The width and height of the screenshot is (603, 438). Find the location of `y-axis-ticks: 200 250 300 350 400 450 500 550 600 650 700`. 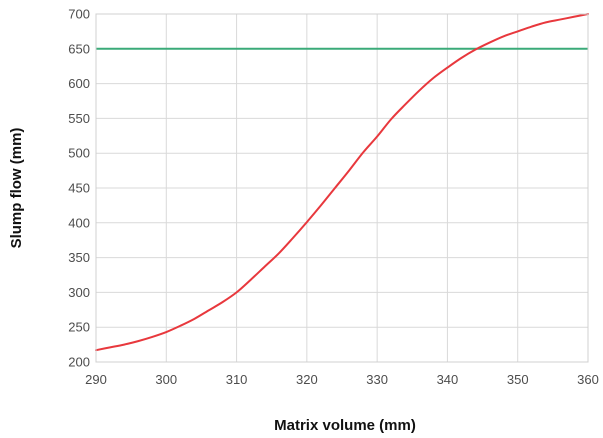

y-axis-ticks: 200 250 300 350 400 450 500 550 600 650 700 is located at coordinates (79, 188).